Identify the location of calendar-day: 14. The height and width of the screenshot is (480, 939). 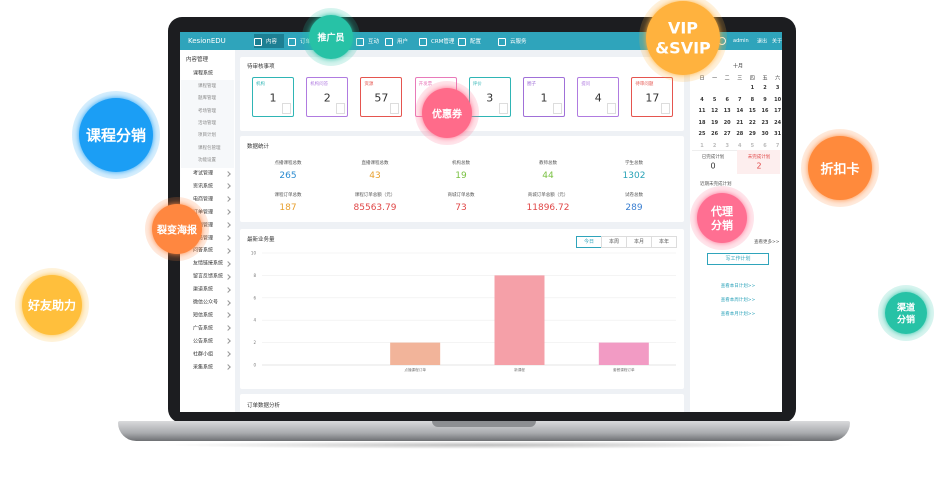
(740, 111).